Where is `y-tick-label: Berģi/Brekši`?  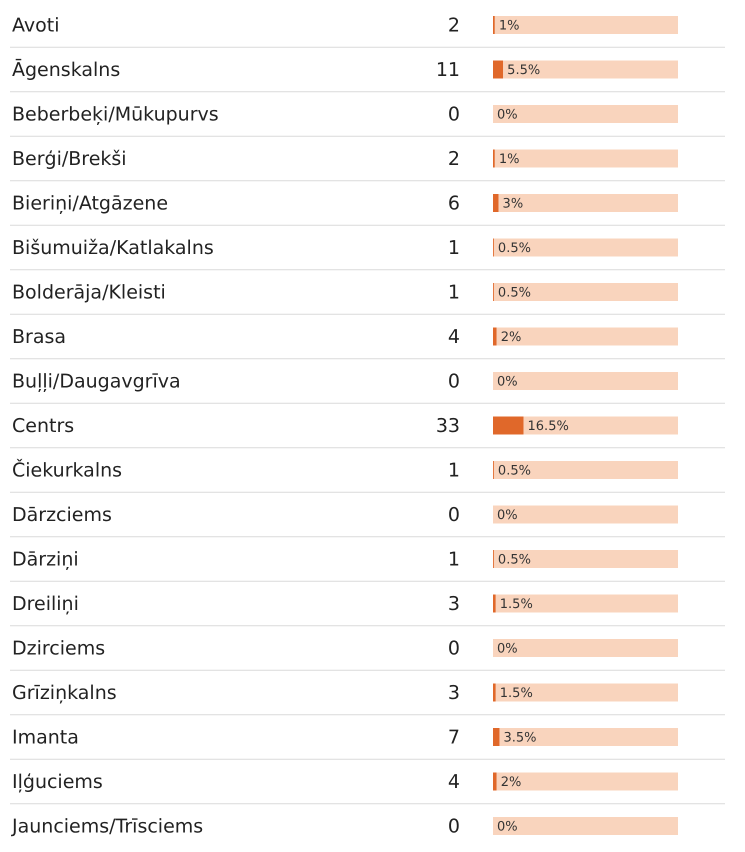
y-tick-label: Berģi/Brekši is located at coordinates (69, 159).